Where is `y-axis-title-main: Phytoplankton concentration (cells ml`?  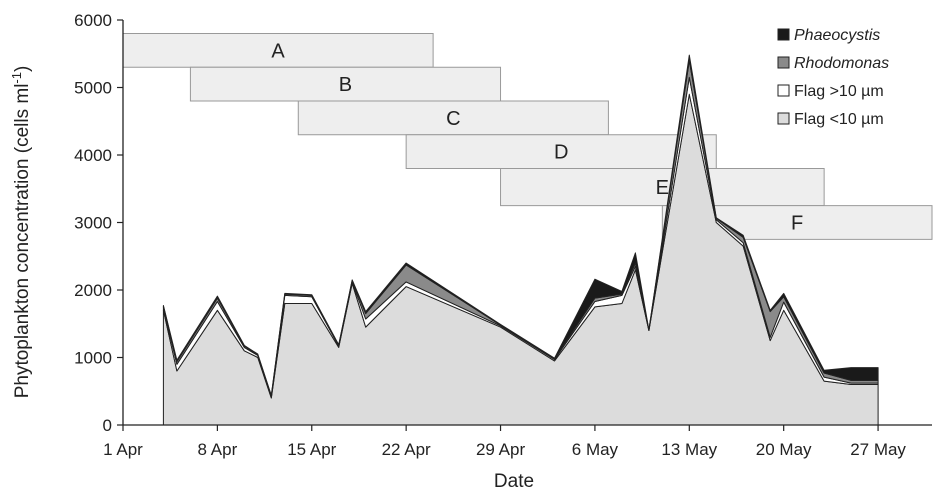
y-axis-title-main: Phytoplankton concentration (cells ml is located at coordinates (22, 241).